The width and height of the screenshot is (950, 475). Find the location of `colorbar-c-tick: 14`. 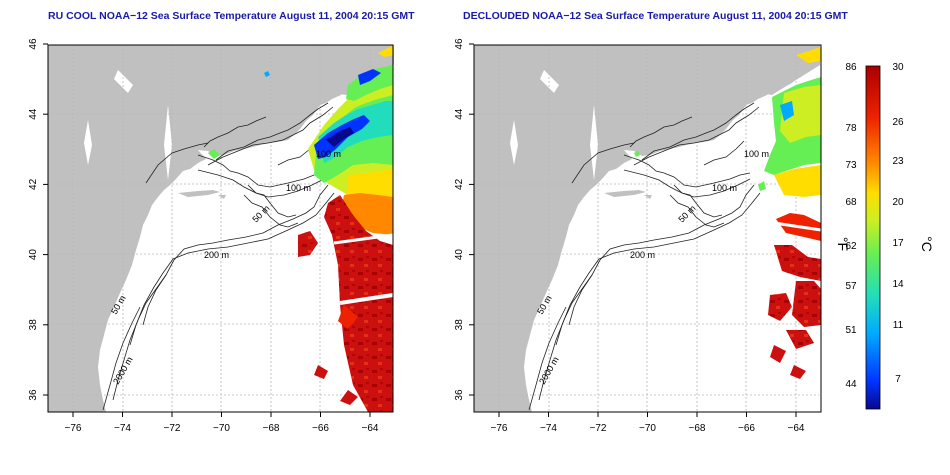

colorbar-c-tick: 14 is located at coordinates (898, 284).